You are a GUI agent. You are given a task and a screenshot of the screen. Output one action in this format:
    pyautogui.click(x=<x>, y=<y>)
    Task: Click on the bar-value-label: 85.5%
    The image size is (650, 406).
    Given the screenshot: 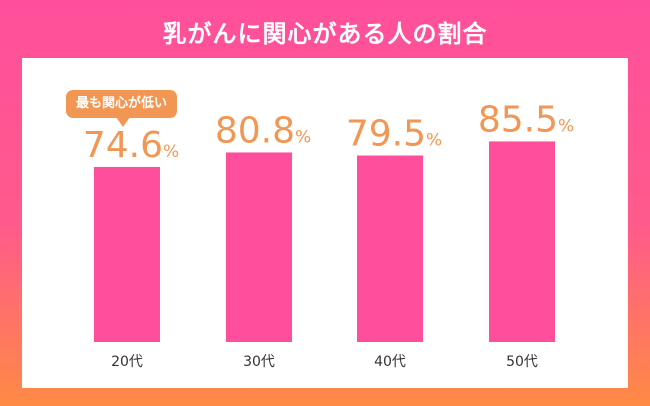 What is the action you would take?
    pyautogui.click(x=526, y=119)
    